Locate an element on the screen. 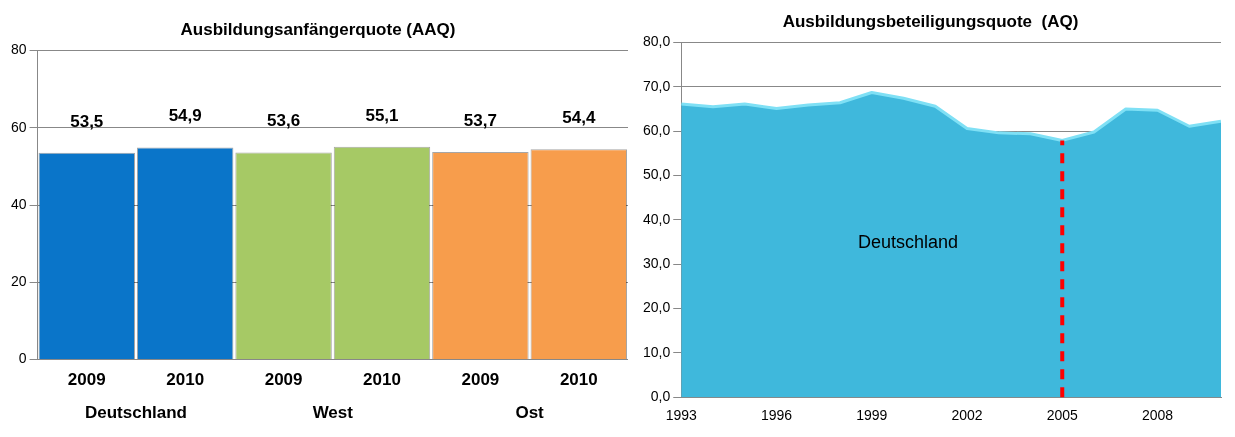  y-tick-label: 50,0 is located at coordinates (657, 174).